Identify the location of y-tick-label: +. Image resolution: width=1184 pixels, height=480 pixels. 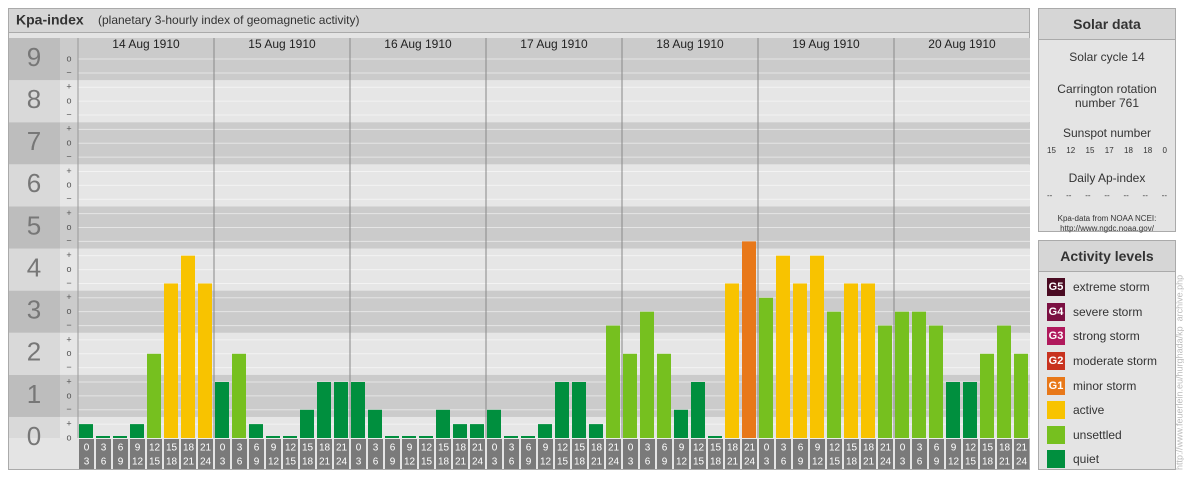
(68, 171).